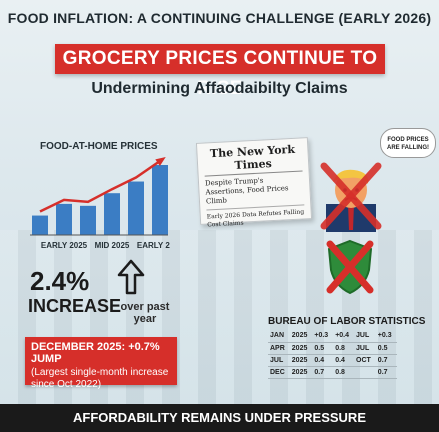 The image size is (439, 432). What do you see at coordinates (219, 418) in the screenshot?
I see `footer-banner: AFFORDABILITY REMAINS UNDER PRESSURE` at bounding box center [219, 418].